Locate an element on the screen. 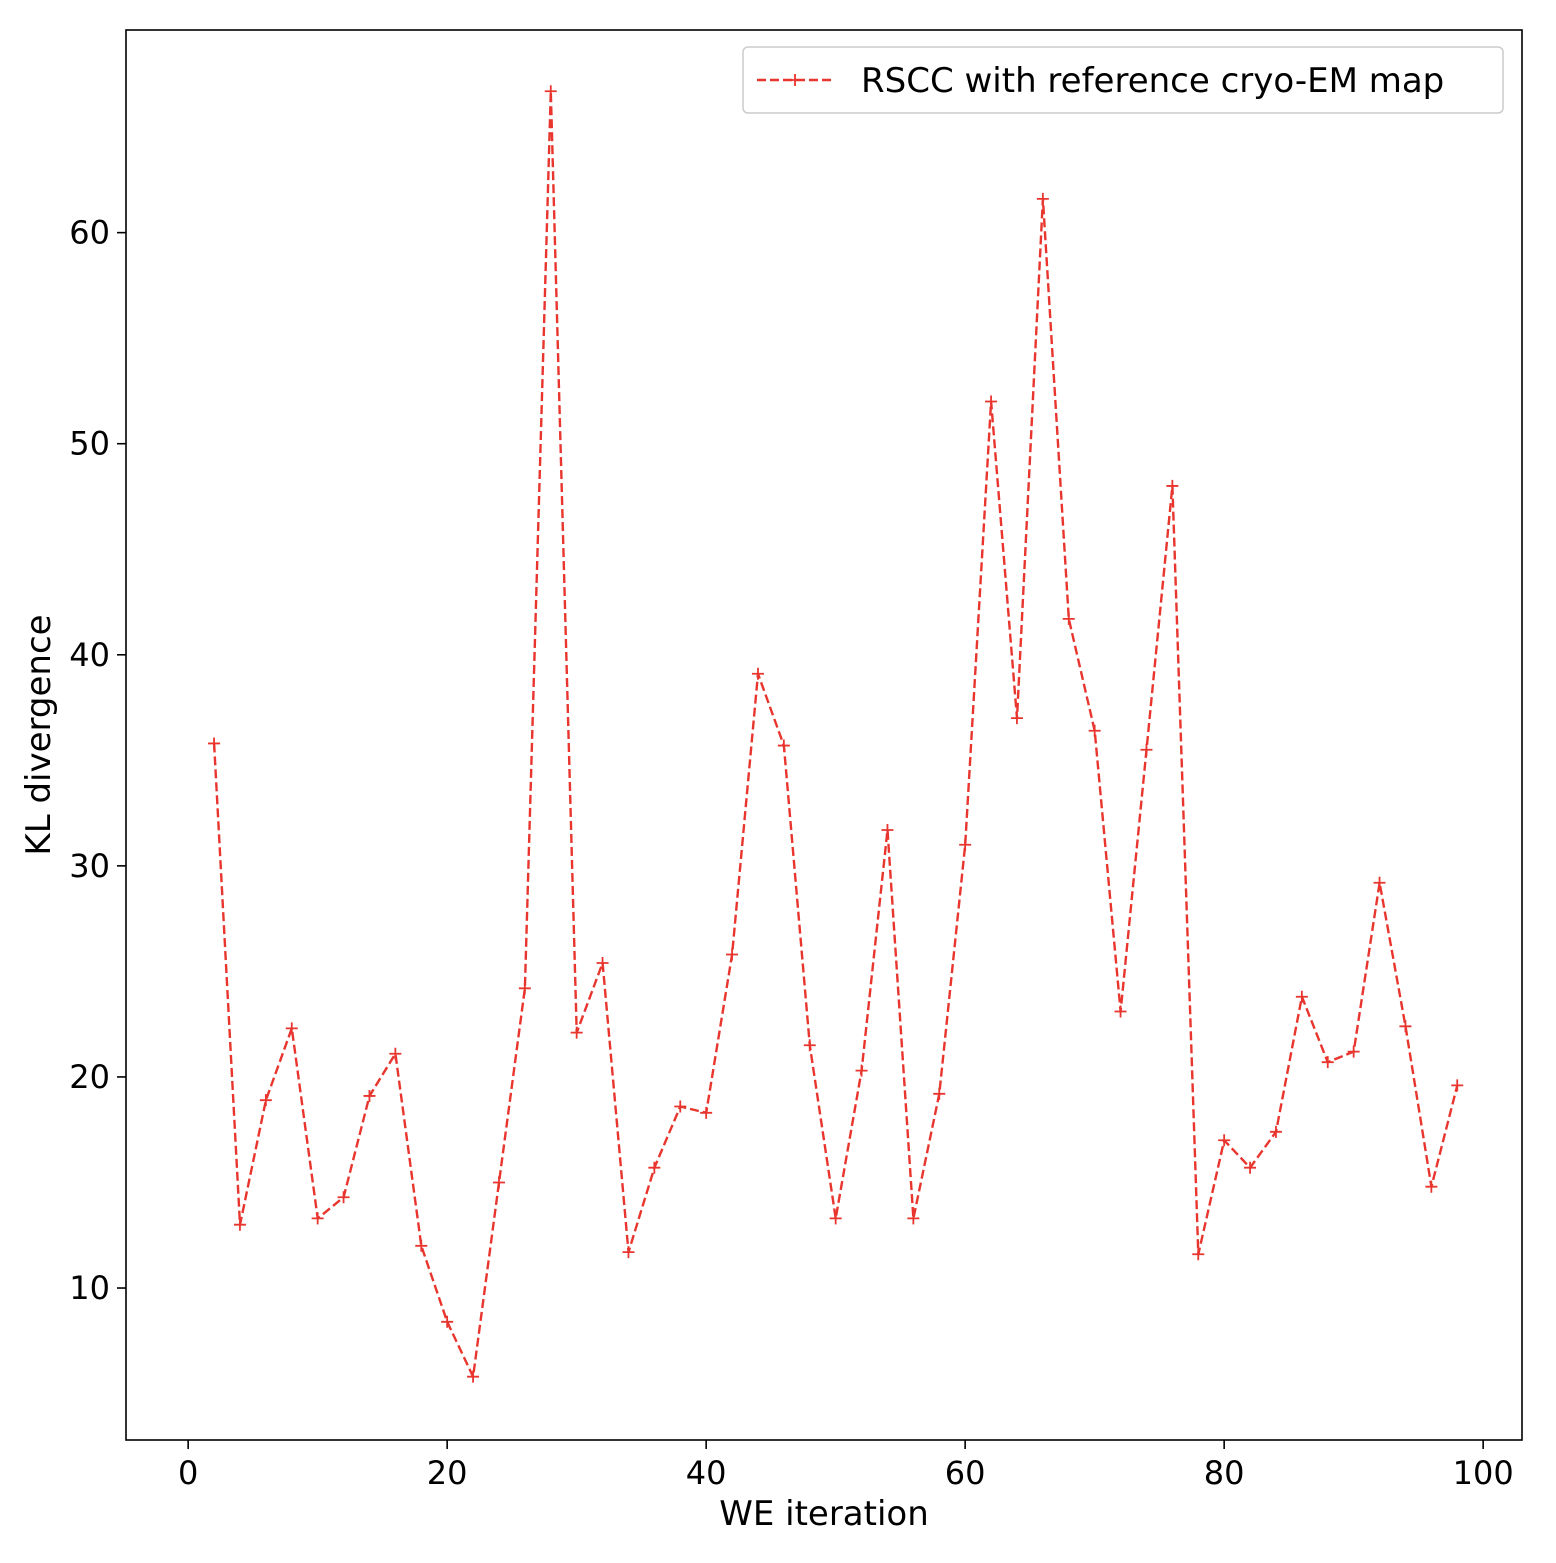  x-tick-label: 40 is located at coordinates (706, 1473).